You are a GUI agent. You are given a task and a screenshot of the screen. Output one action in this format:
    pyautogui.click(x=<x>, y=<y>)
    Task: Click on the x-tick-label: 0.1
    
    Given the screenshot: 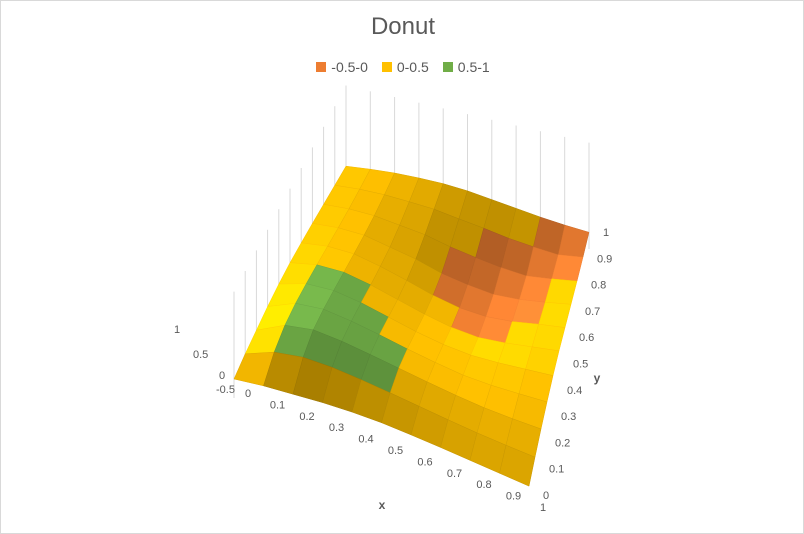 What is the action you would take?
    pyautogui.click(x=277, y=405)
    